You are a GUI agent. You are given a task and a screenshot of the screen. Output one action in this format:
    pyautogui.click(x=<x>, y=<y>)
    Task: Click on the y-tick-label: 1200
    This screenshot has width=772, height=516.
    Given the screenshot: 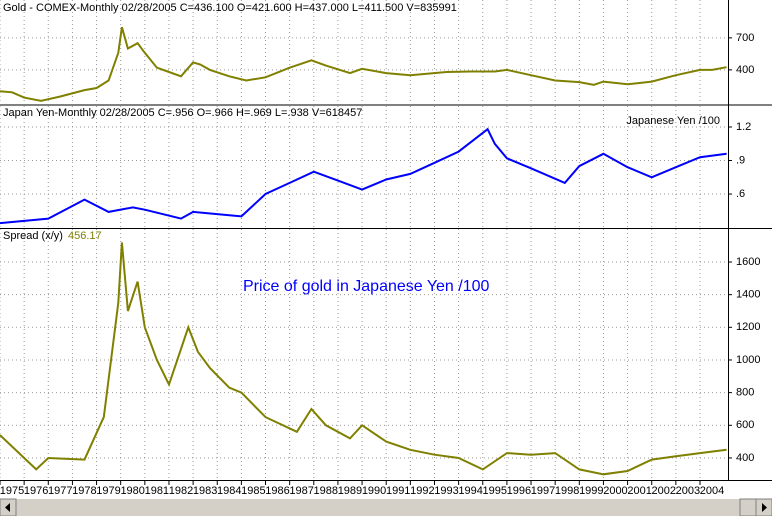 What is the action you would take?
    pyautogui.click(x=748, y=327)
    